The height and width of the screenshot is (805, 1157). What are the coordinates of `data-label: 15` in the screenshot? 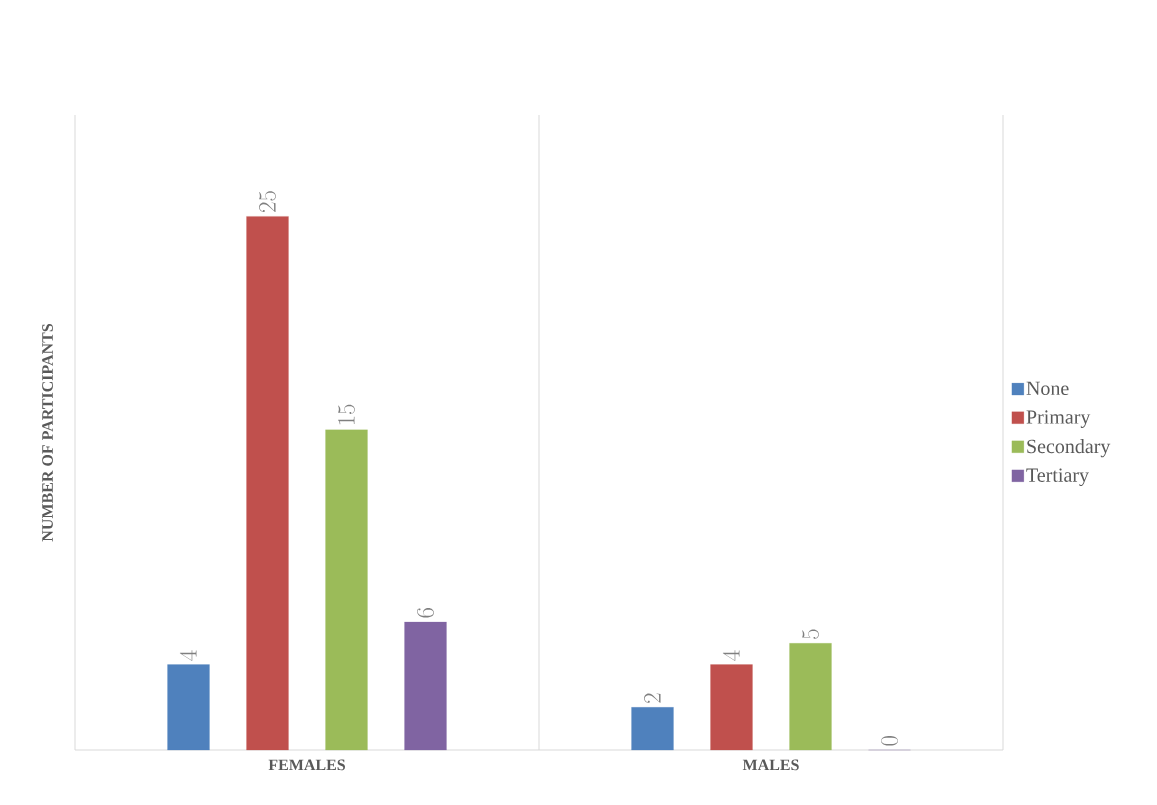 It's located at (346, 414).